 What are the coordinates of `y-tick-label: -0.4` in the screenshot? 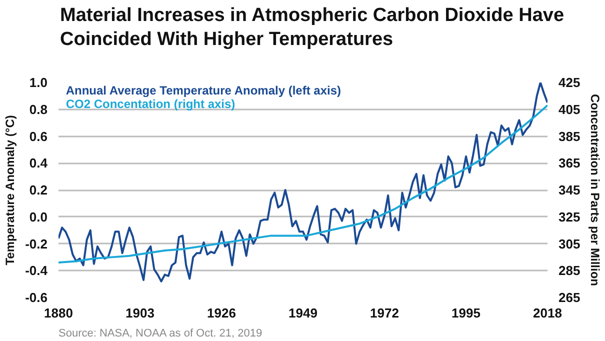 It's located at (36, 270).